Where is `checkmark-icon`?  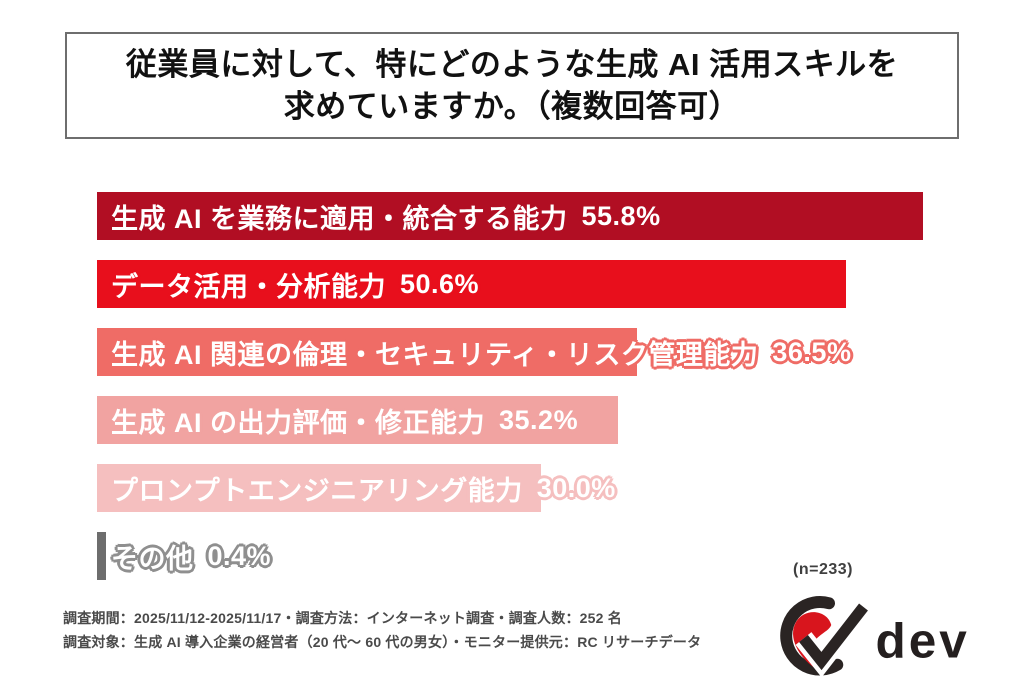
checkmark-icon is located at coordinates (833, 637).